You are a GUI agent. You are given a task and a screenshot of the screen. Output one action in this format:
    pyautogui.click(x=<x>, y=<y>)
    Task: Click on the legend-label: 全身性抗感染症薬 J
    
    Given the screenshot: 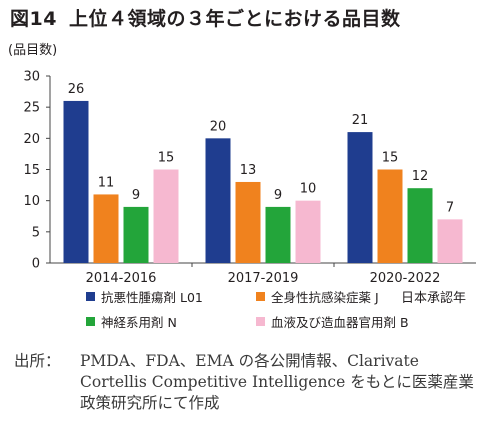 What is the action you would take?
    pyautogui.click(x=325, y=297)
    